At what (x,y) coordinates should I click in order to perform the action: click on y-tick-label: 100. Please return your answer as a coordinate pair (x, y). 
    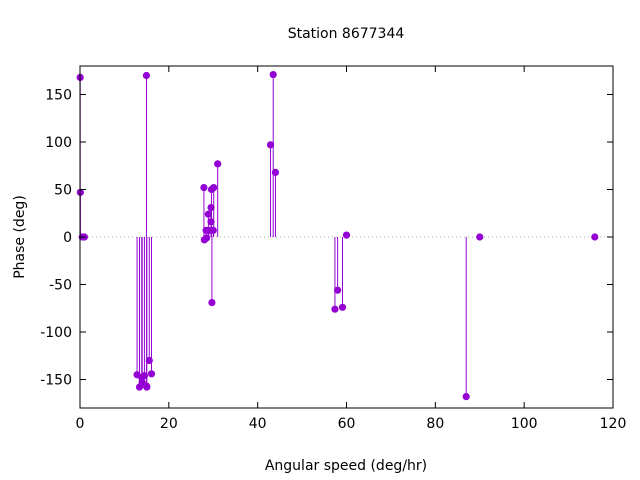
    Looking at the image, I should click on (58, 143).